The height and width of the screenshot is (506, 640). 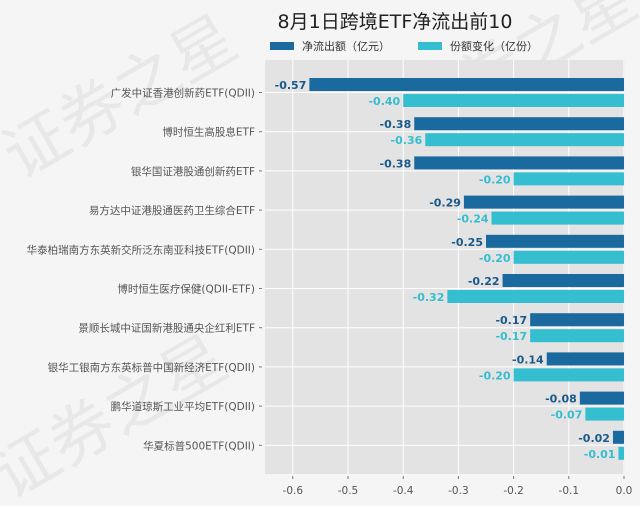 I want to click on legend: 净流出额（亿元） 份额变化（亿份）, so click(x=404, y=46).